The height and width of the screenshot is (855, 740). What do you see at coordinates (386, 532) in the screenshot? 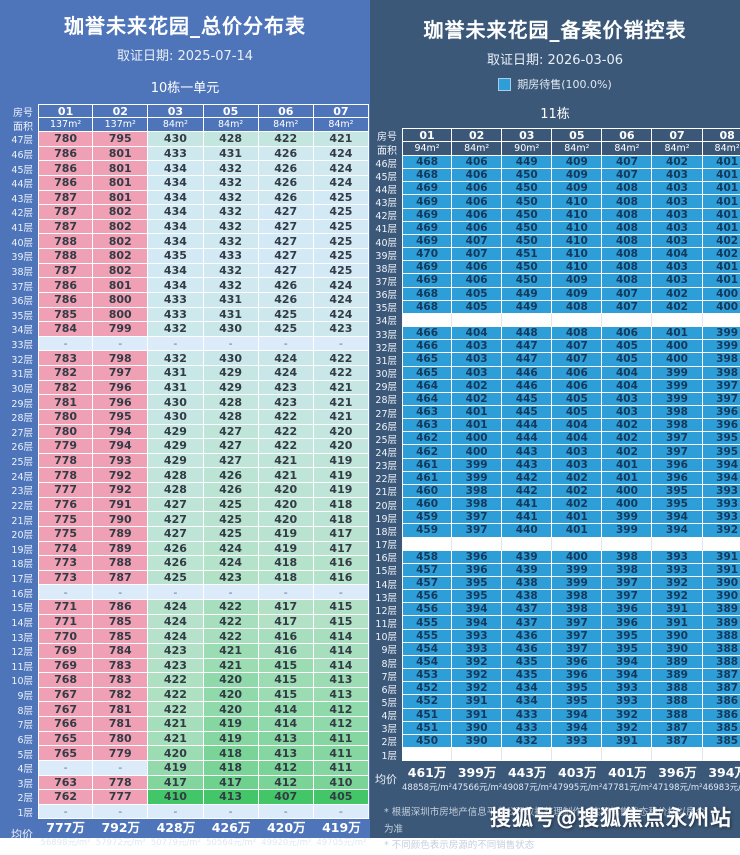
I see `floor-label: 18层` at bounding box center [386, 532].